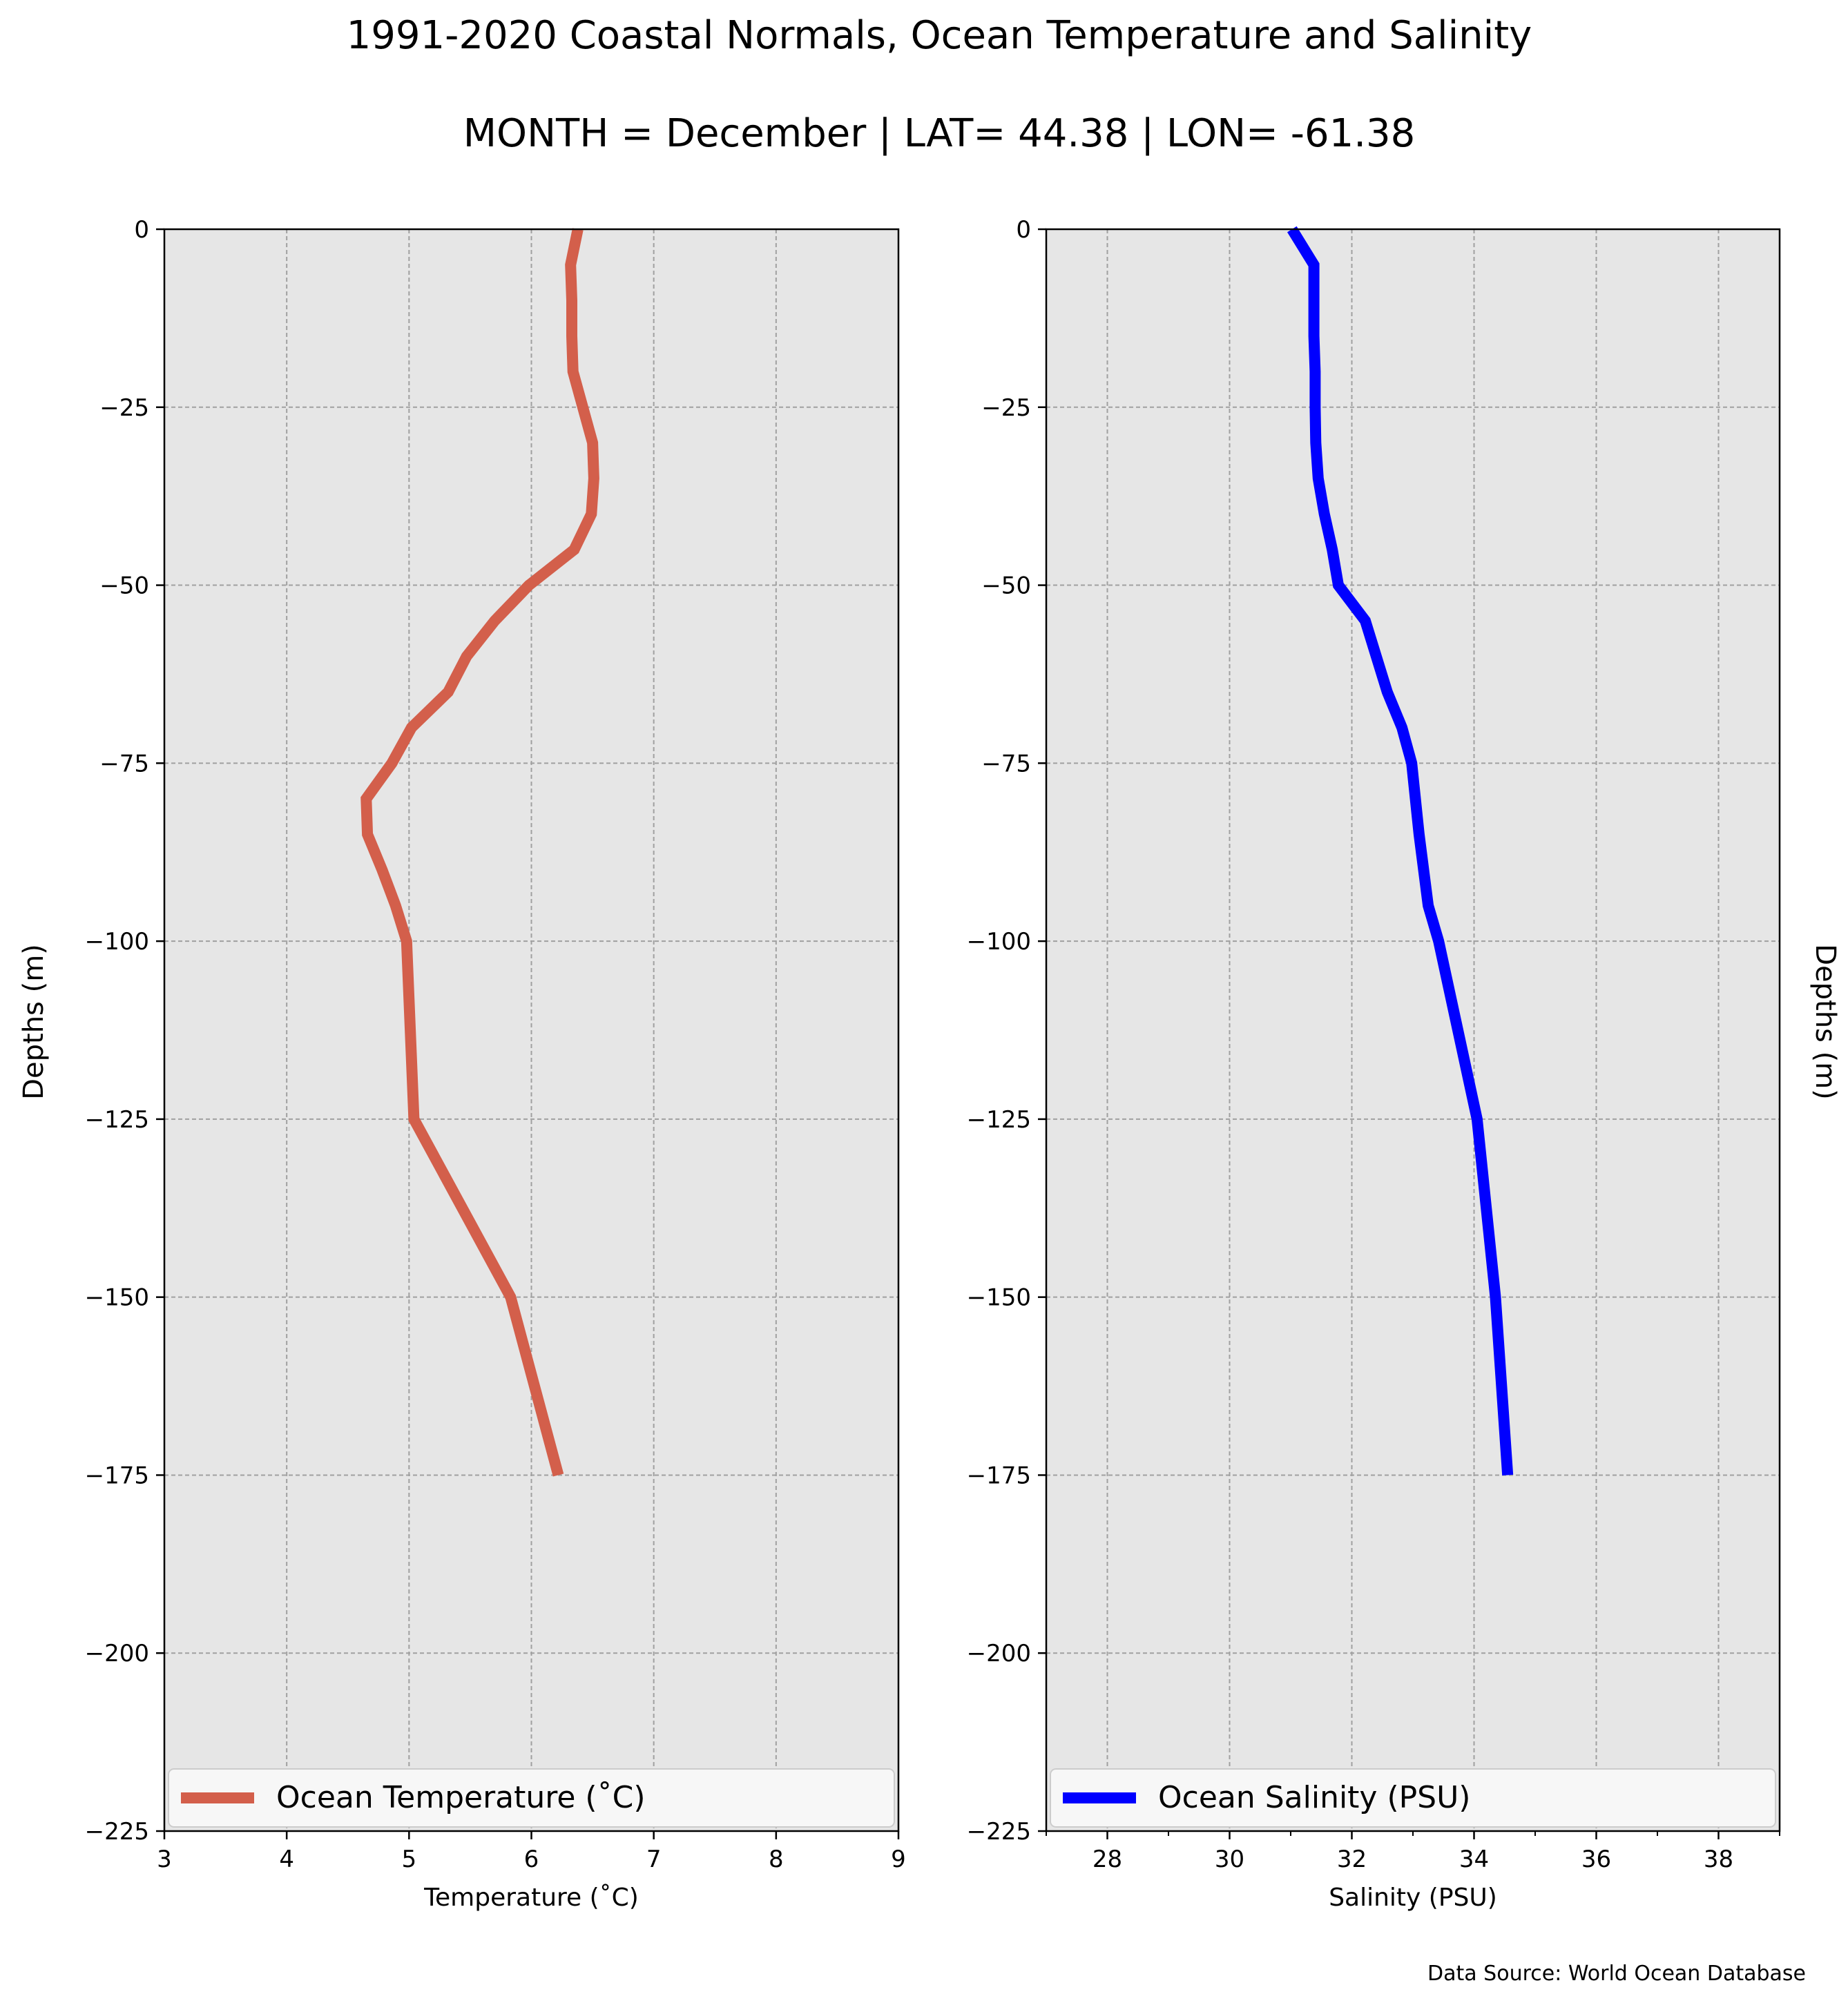 The image size is (1848, 2003). Describe the element at coordinates (1474, 1860) in the screenshot. I see `x-tick-label: 34` at that location.